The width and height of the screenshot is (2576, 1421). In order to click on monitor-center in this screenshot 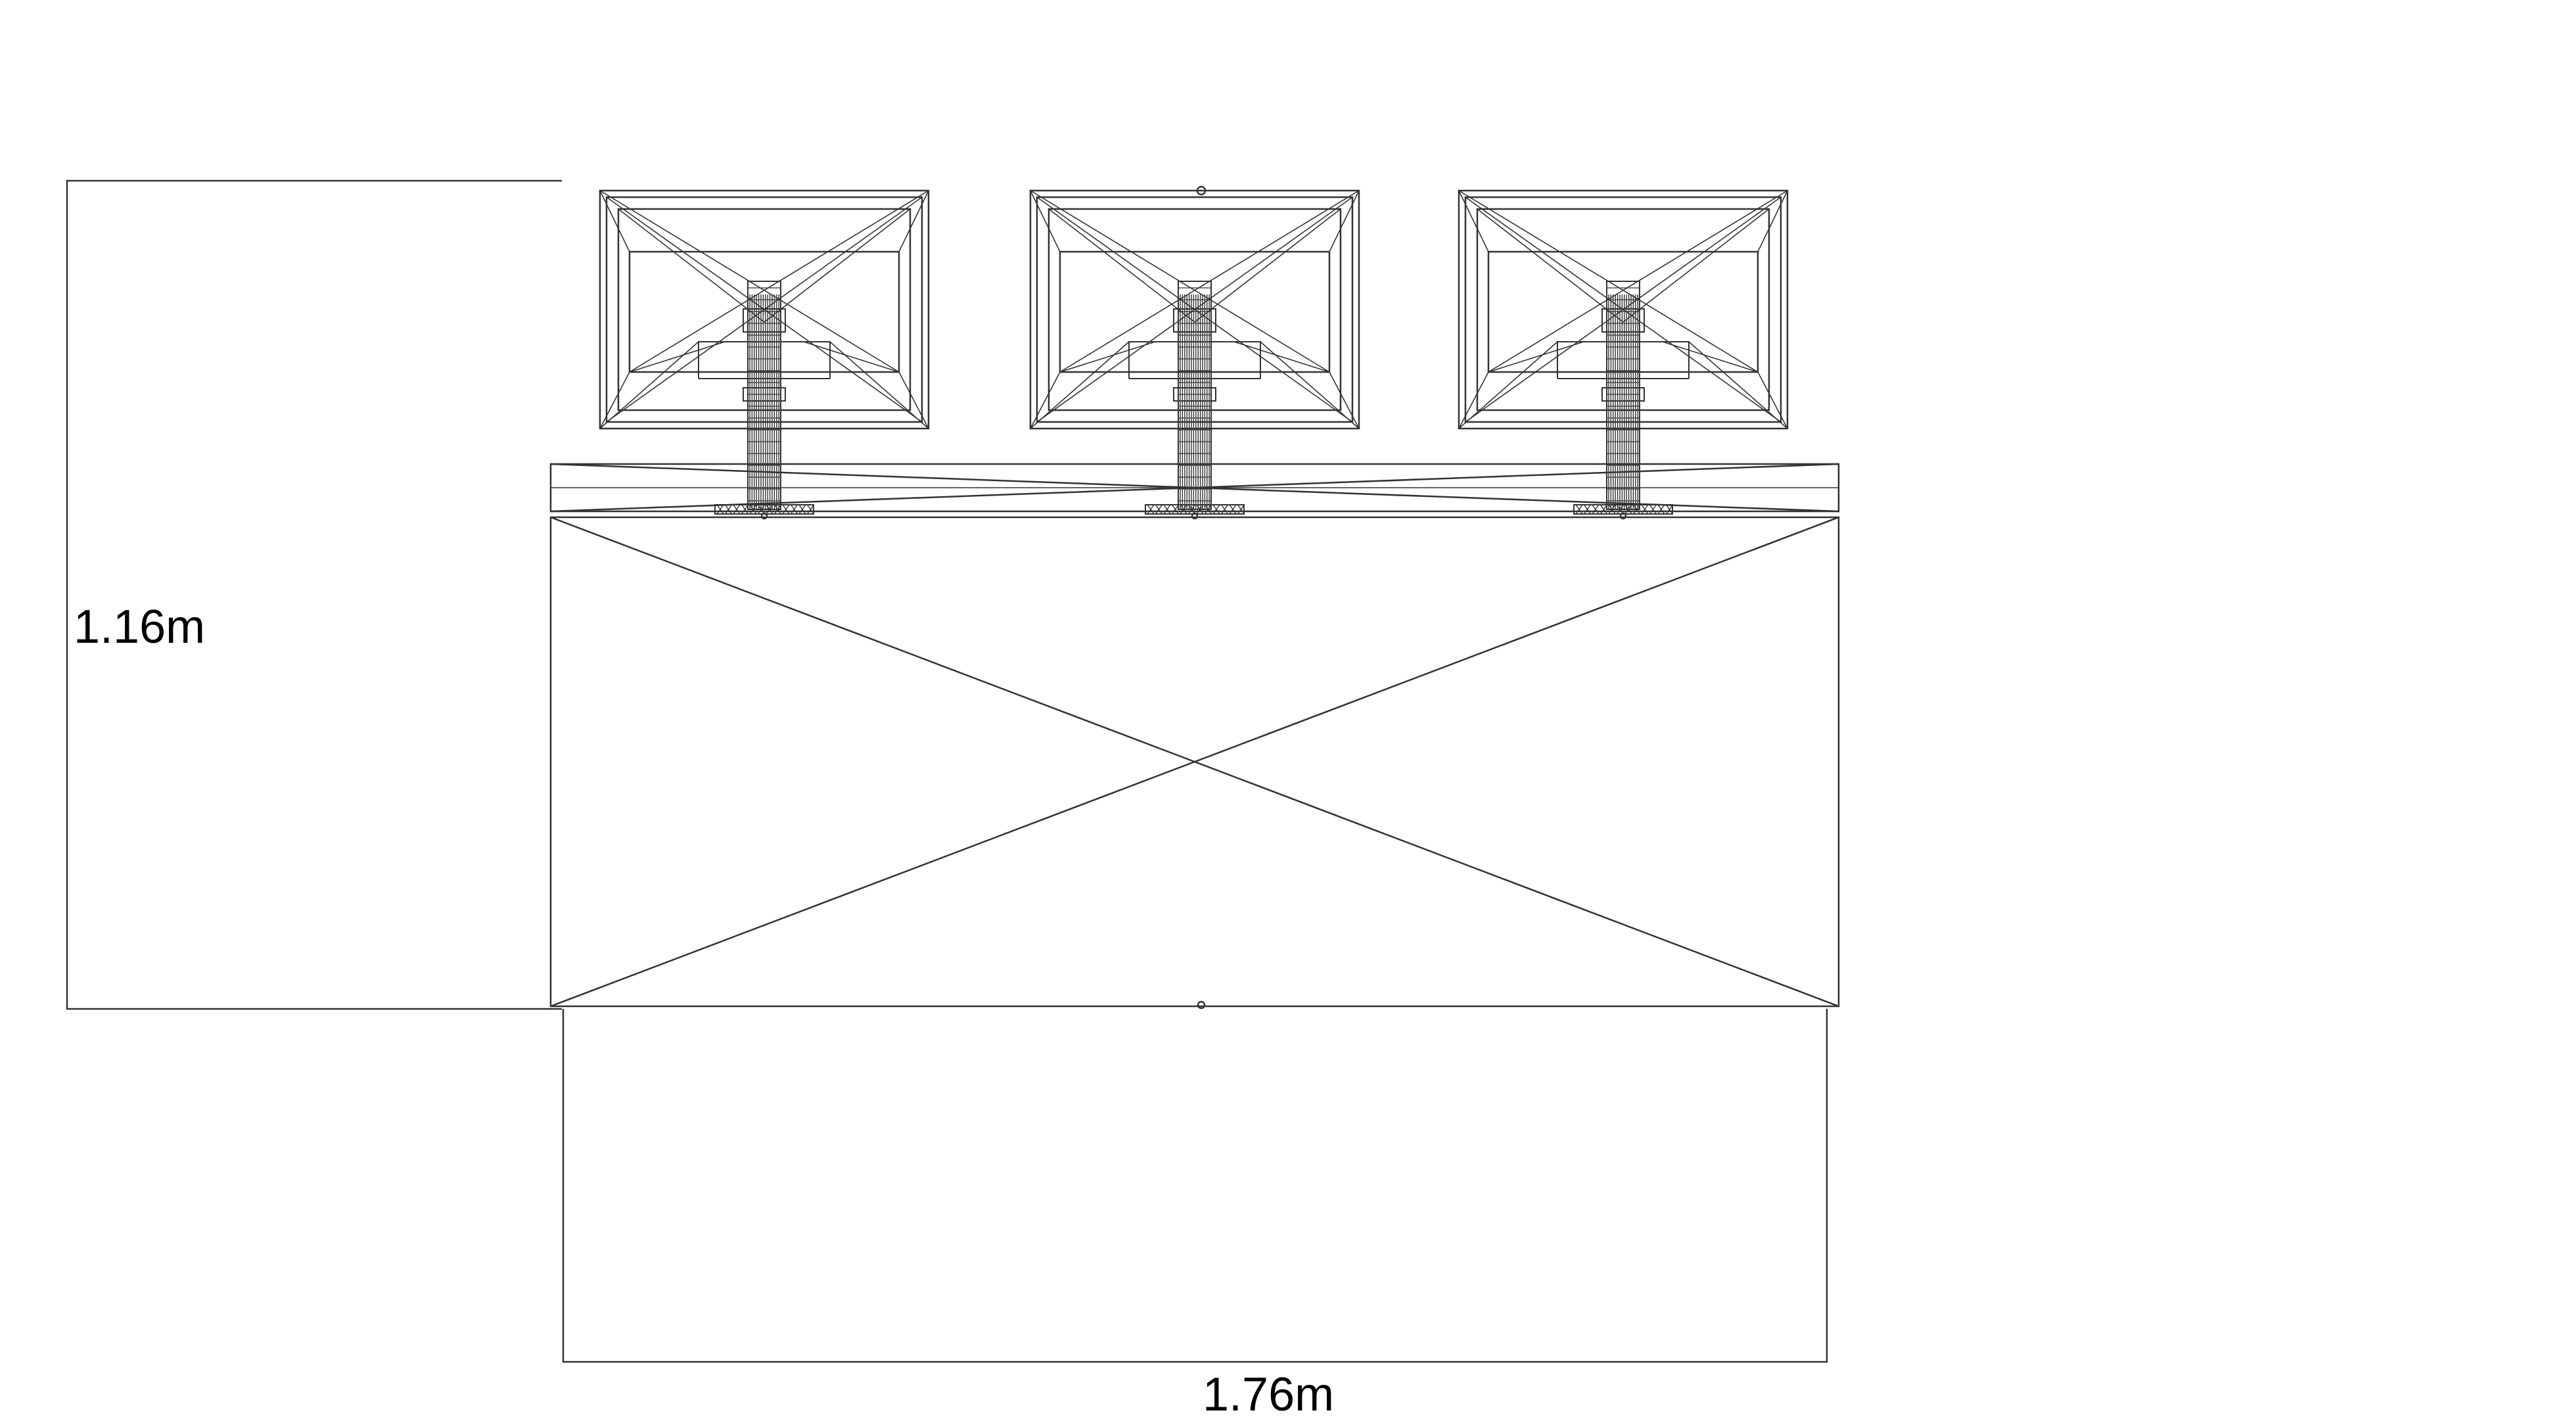, I will do `click(1194, 354)`.